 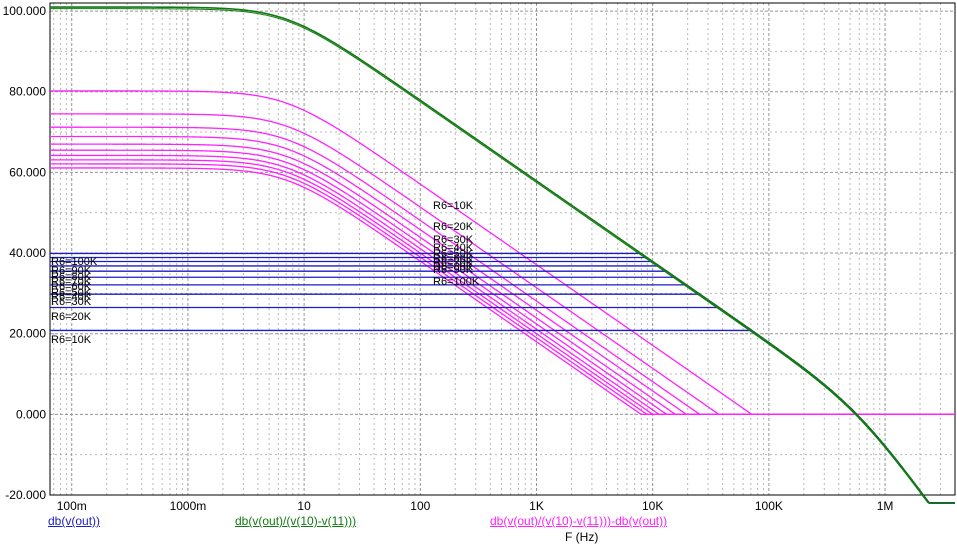 I want to click on y-tick-label: 0.000, so click(x=31, y=414).